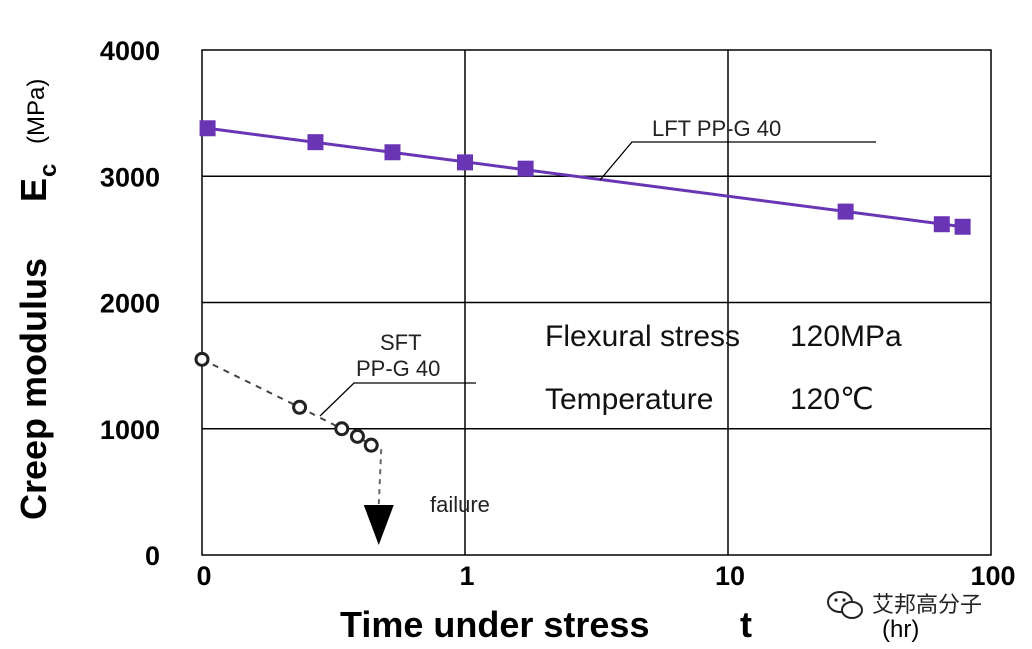  I want to click on x-tick-labels: 0 1 10 100, so click(605, 576).